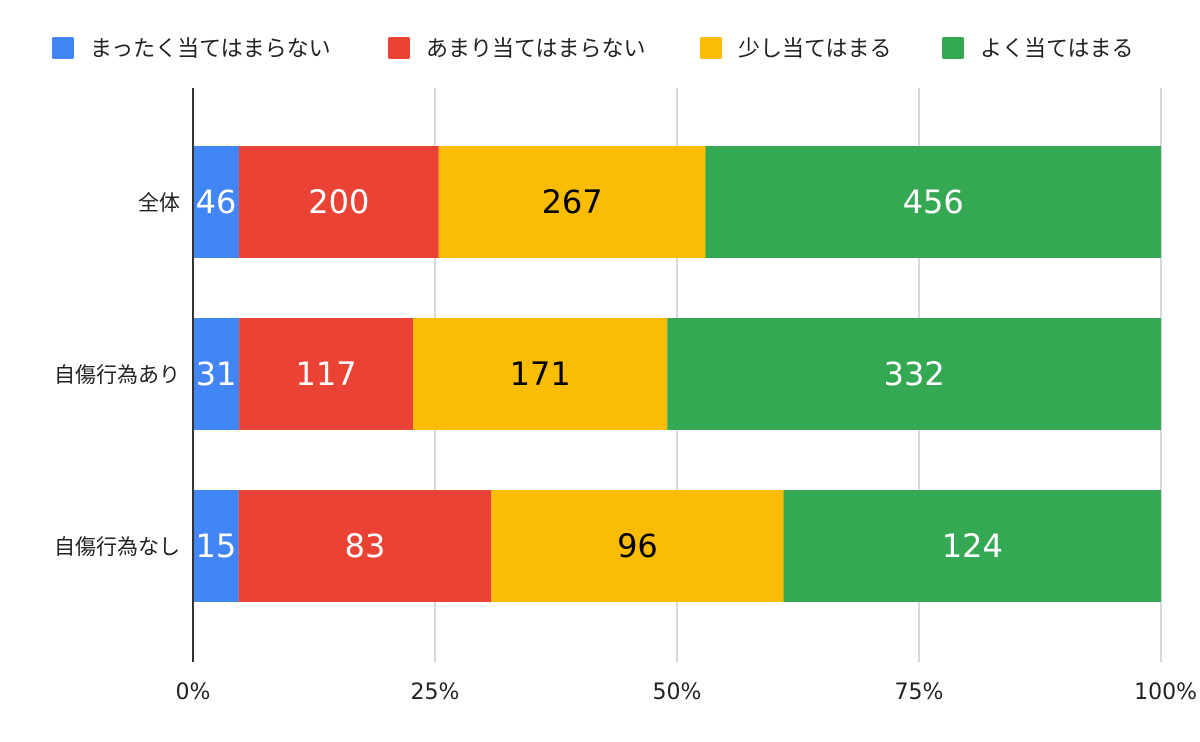 The width and height of the screenshot is (1200, 742). I want to click on legend-label: あまり当てはまらない, so click(536, 49).